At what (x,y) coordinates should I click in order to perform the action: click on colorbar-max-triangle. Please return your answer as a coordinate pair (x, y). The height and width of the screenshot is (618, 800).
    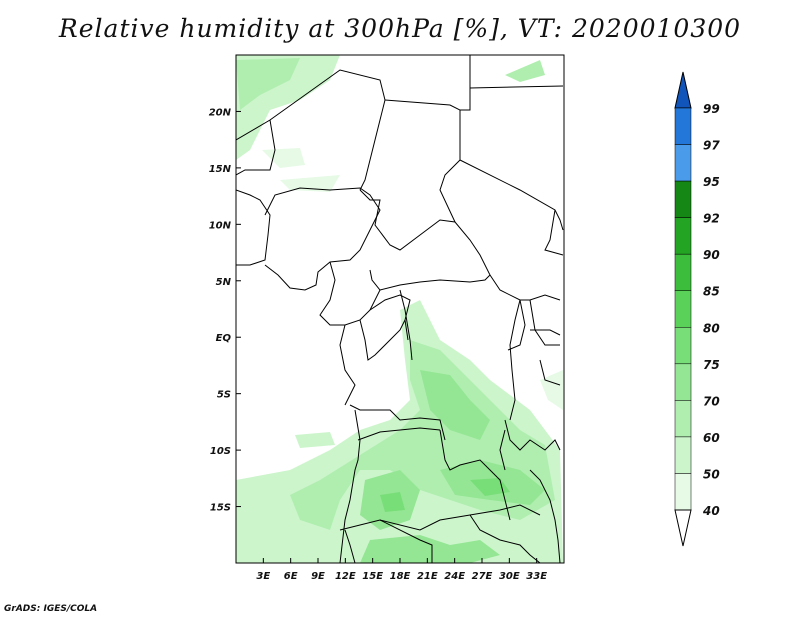
    Looking at the image, I should click on (683, 90).